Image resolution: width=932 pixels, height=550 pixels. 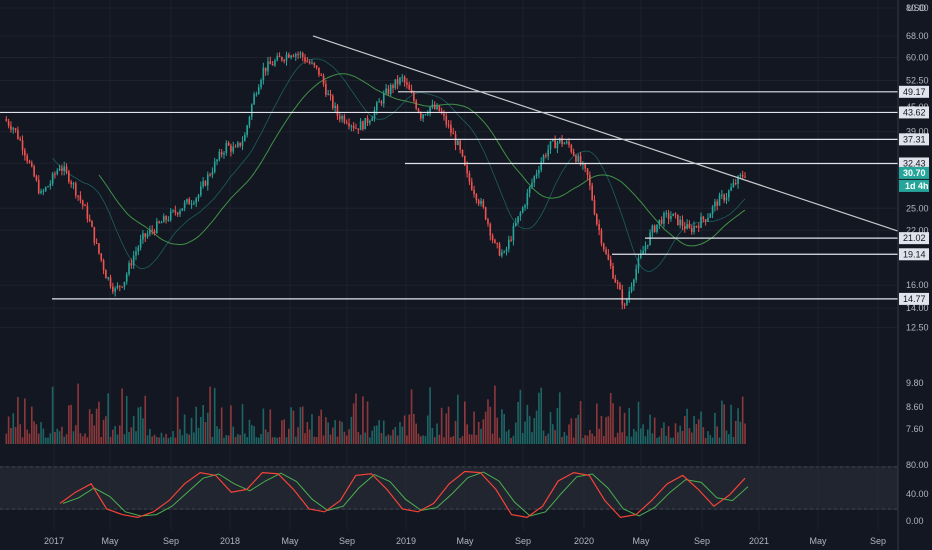 What do you see at coordinates (449, 488) in the screenshot?
I see `stoch-band` at bounding box center [449, 488].